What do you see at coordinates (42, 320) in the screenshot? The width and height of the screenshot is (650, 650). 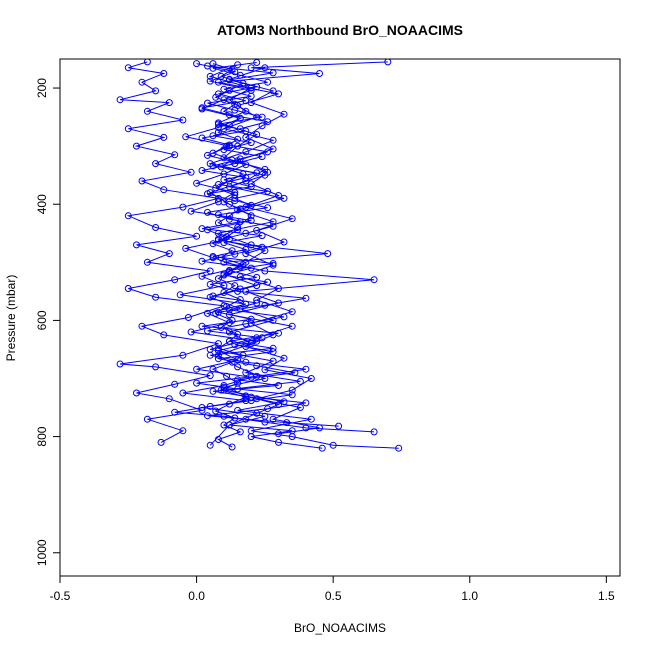 I see `y-tick-label: 600` at bounding box center [42, 320].